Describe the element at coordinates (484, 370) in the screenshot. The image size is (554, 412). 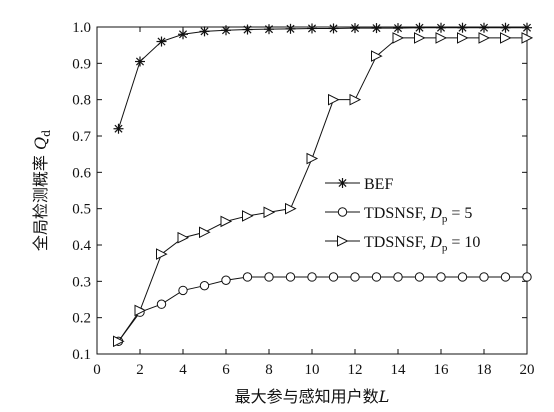
I see `x-tick-label: 18` at that location.